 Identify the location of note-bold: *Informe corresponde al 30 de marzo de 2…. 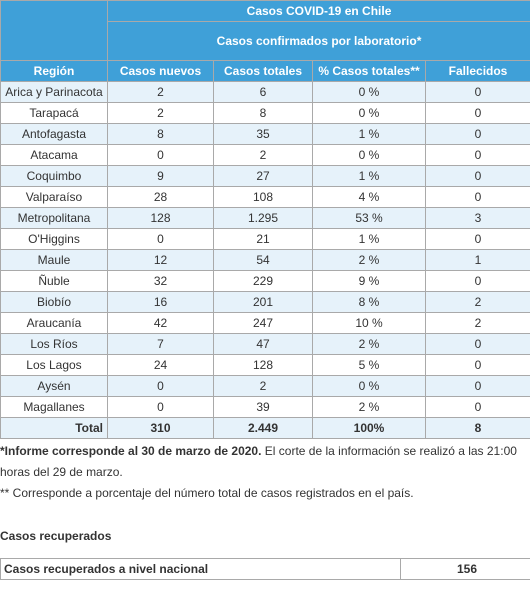
(131, 451).